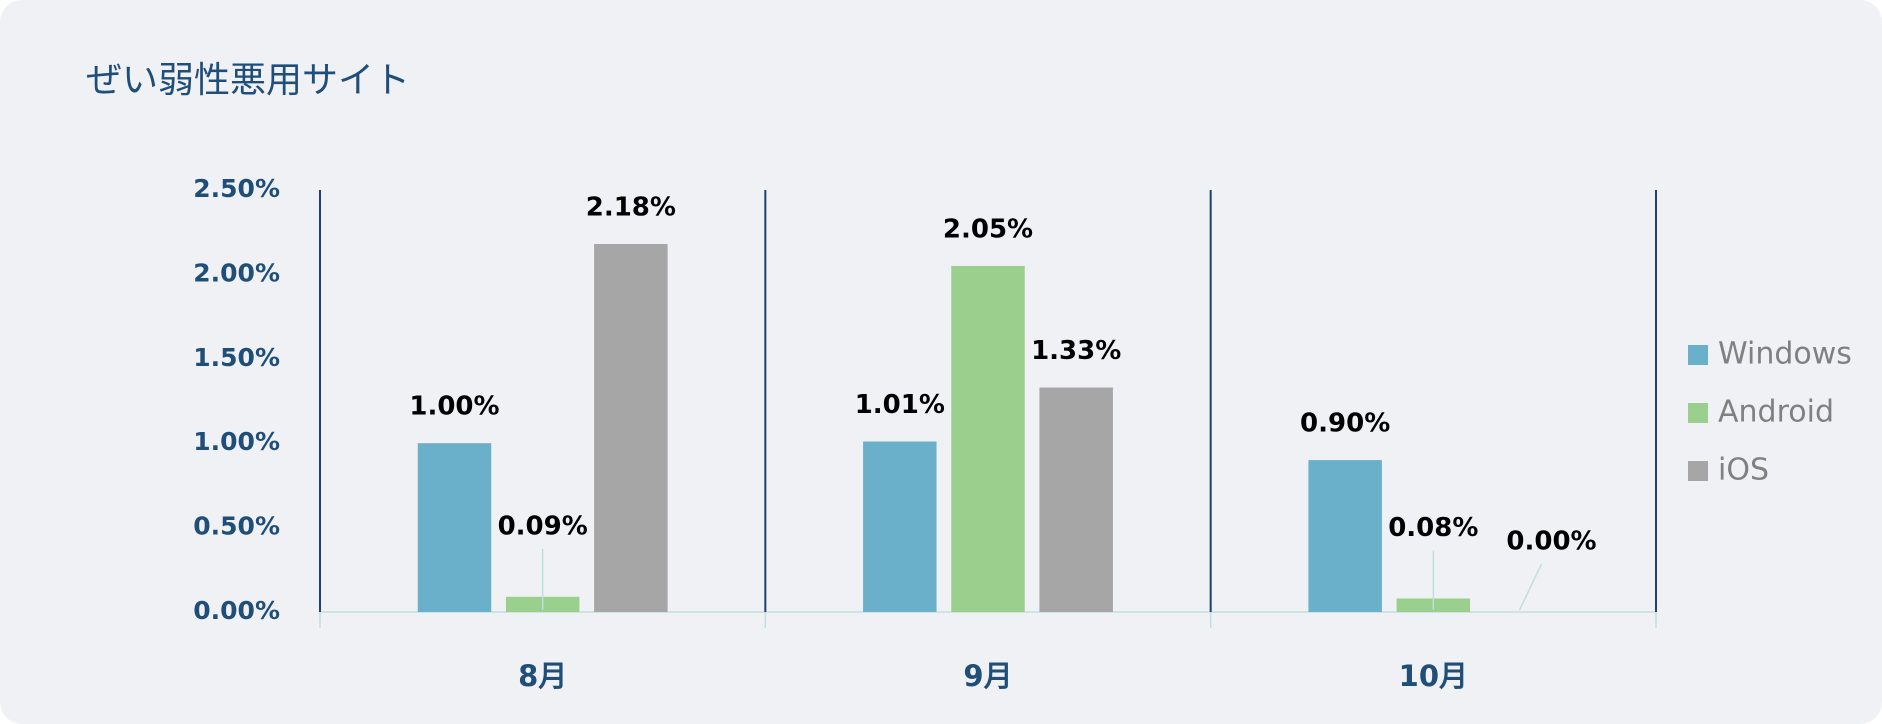  Describe the element at coordinates (1530, 587) in the screenshot. I see `leader-line` at that location.